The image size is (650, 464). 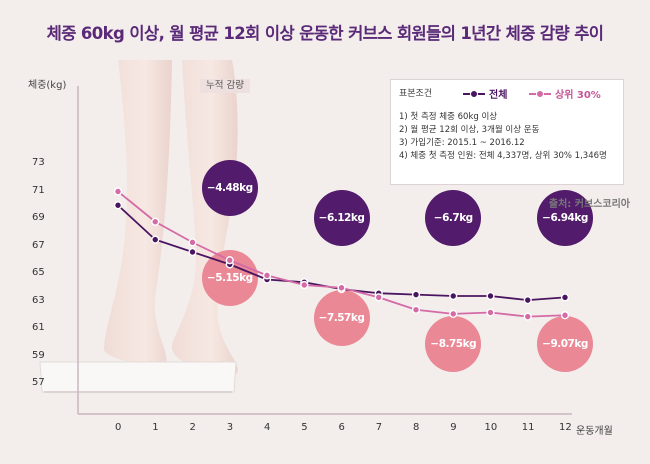 I want to click on source-note: 출처: 커브스코리아, so click(x=589, y=204).